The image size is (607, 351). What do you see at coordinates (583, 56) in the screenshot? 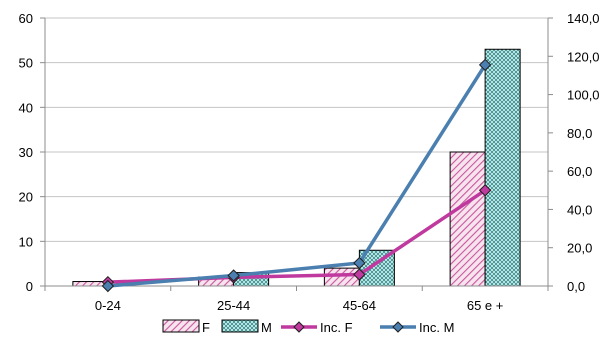
I see `y-right-tick-label: 120,0` at bounding box center [583, 56].